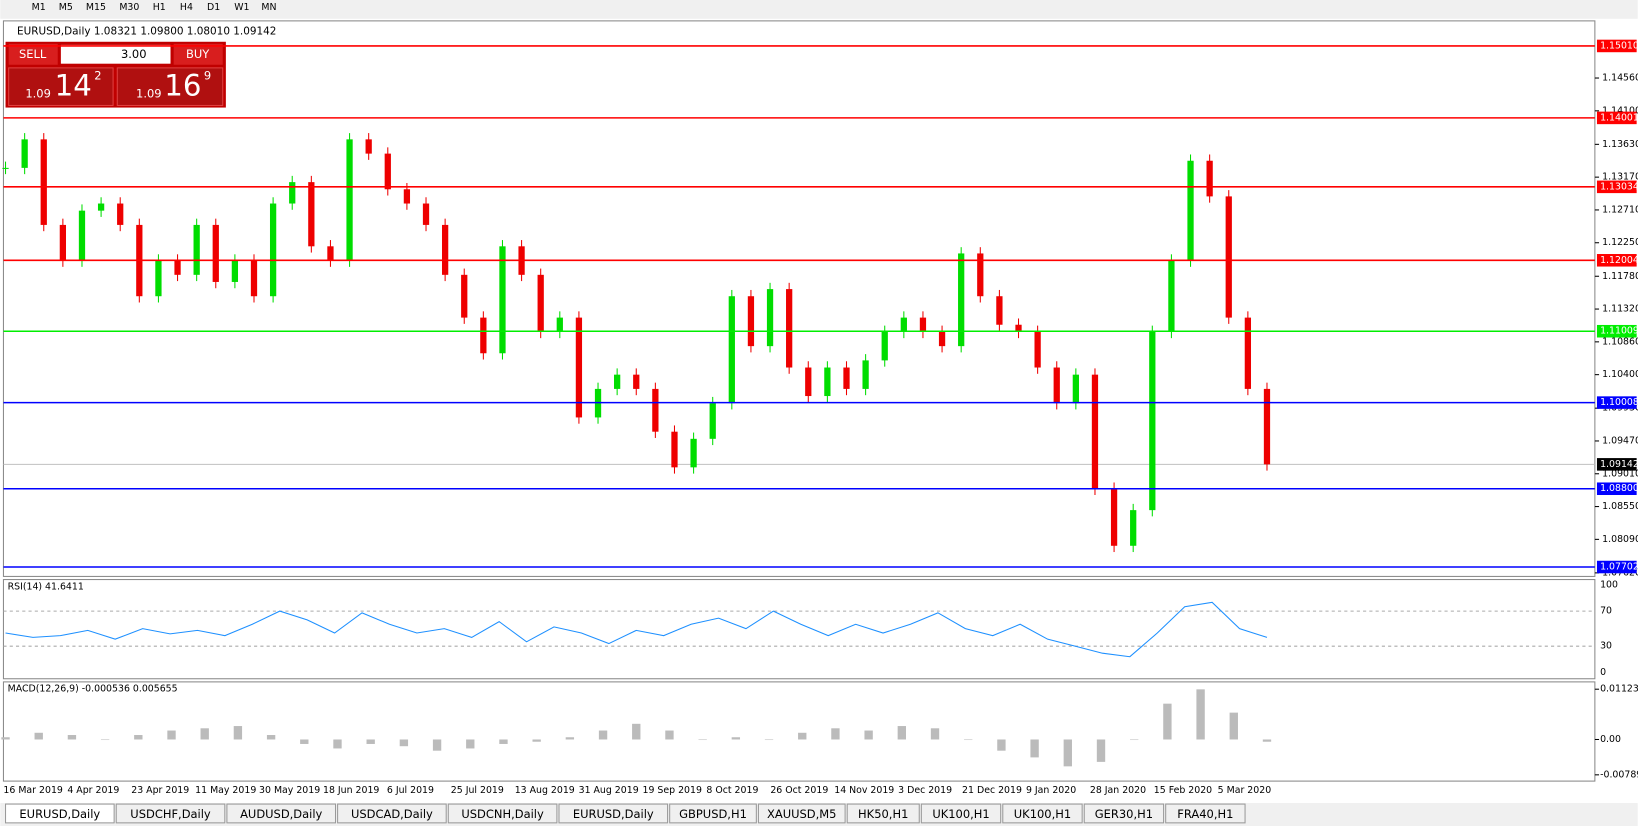 This screenshot has height=826, width=1638. What do you see at coordinates (39, 7) in the screenshot?
I see `period-button: M1` at bounding box center [39, 7].